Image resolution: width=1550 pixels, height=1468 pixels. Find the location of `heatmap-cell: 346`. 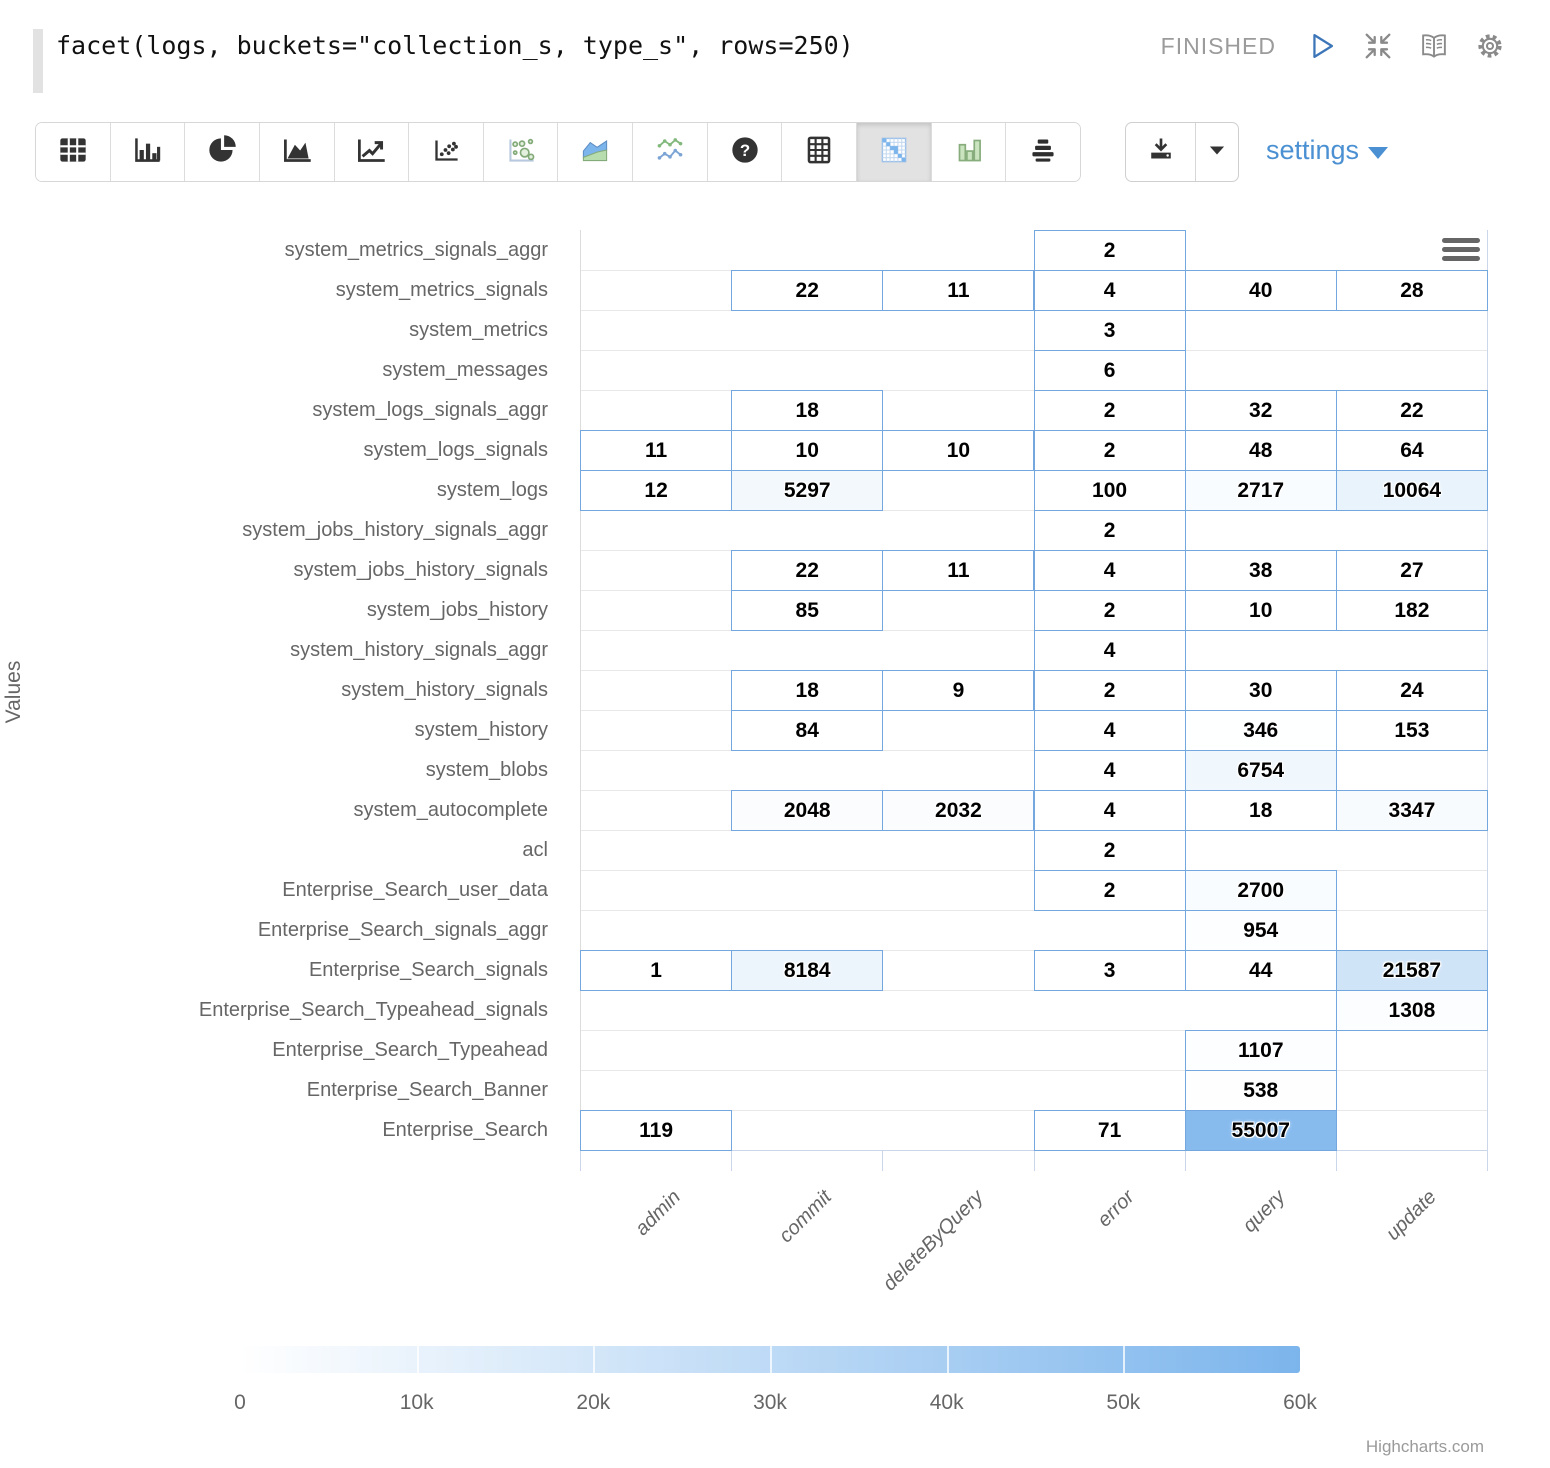

heatmap-cell: 346 is located at coordinates (1260, 730).